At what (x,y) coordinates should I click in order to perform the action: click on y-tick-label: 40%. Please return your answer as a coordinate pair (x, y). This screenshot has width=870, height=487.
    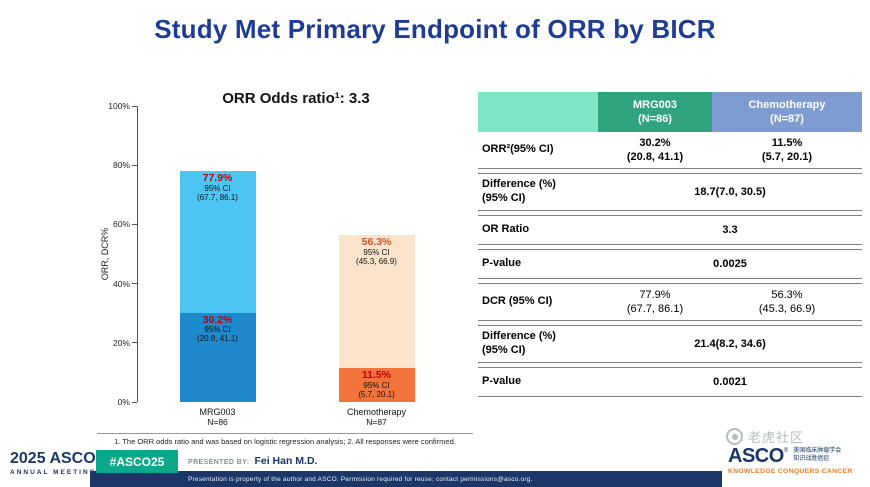
    Looking at the image, I should click on (121, 283).